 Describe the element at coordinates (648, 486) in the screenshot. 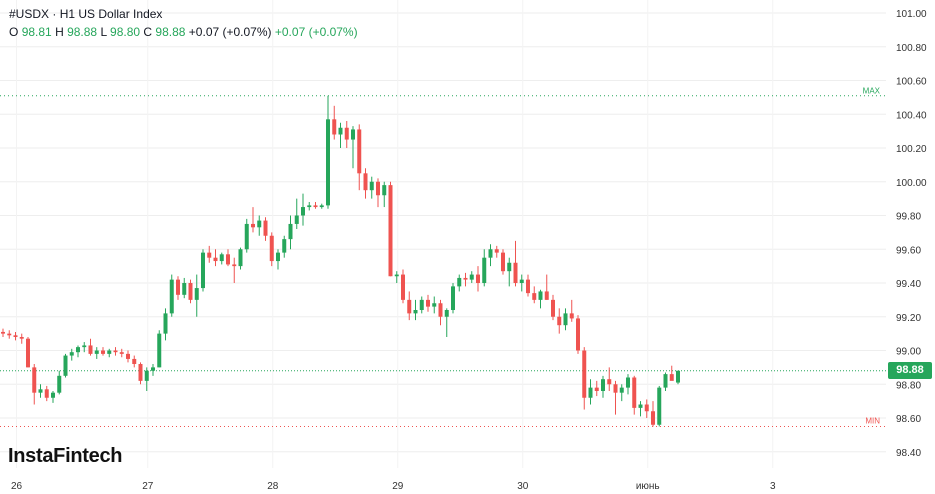

I see `x-tick-label: июнь` at that location.